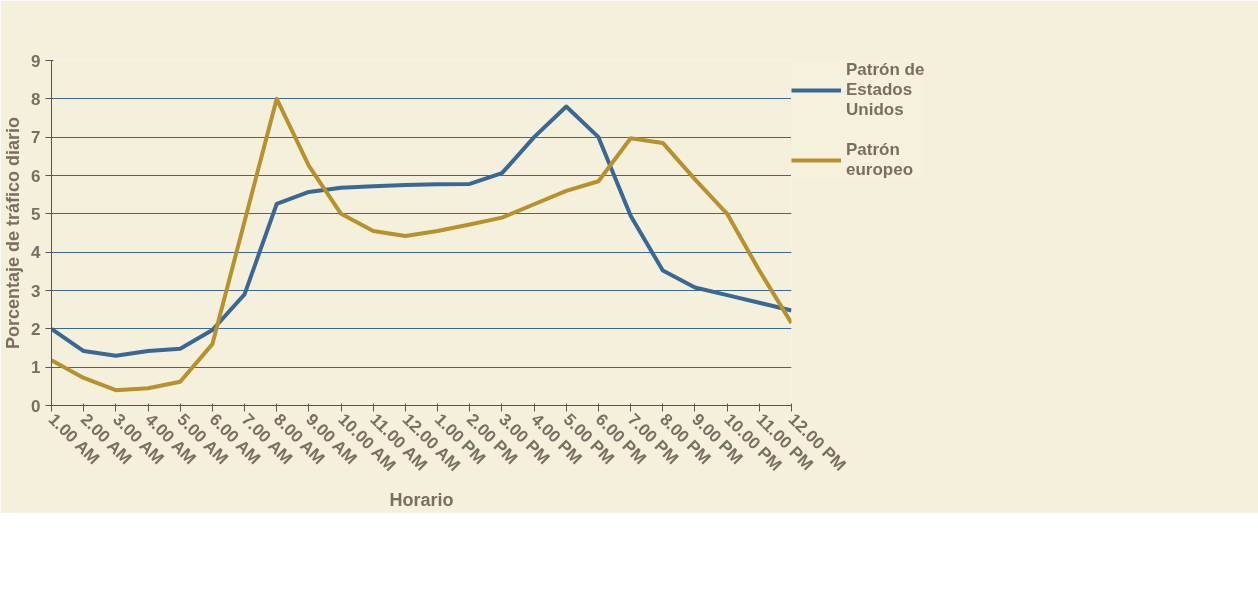 Image resolution: width=1258 pixels, height=608 pixels. Describe the element at coordinates (885, 90) in the screenshot. I see `legend-label: Patrón de Estados Unidos` at that location.